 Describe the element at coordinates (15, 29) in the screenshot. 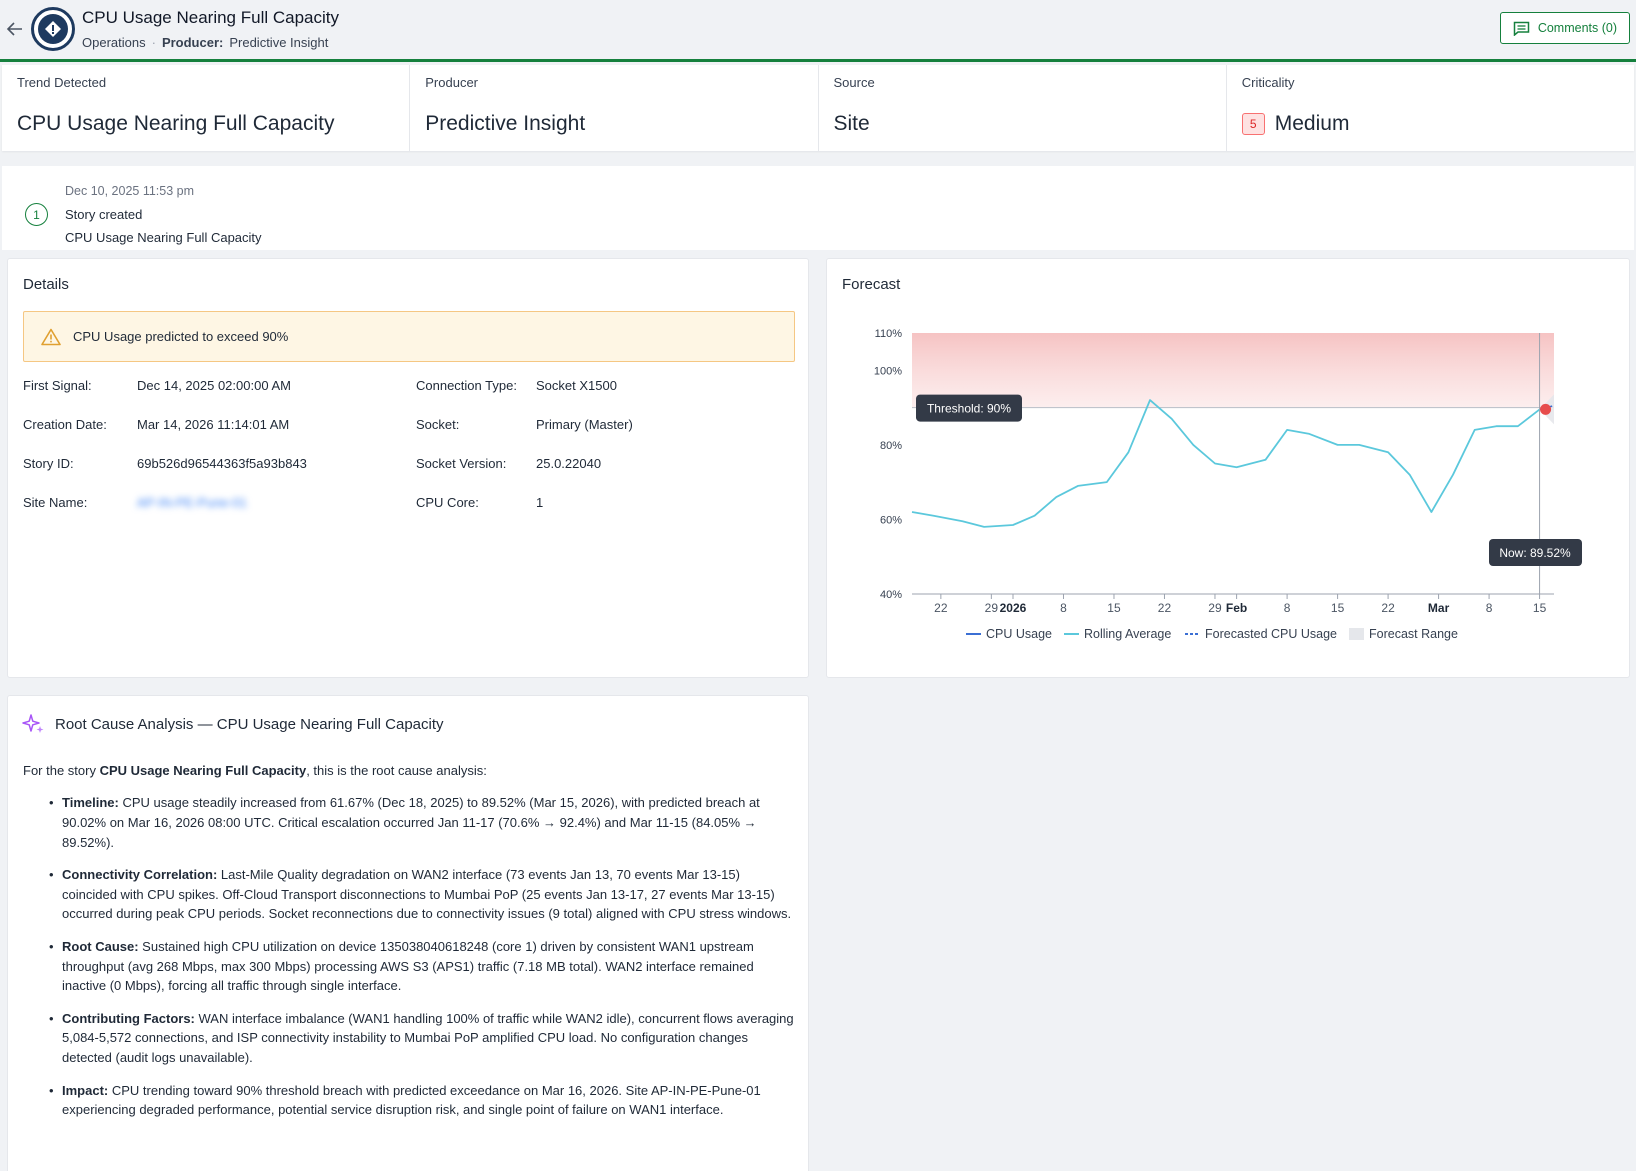

I see `back-arrow-icon` at that location.